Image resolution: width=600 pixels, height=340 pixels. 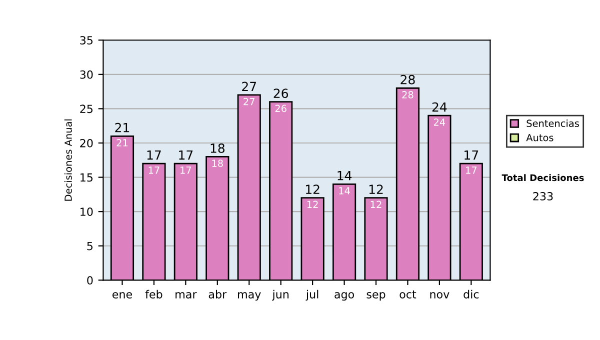 I want to click on x-tick-label: sep, so click(x=376, y=296).